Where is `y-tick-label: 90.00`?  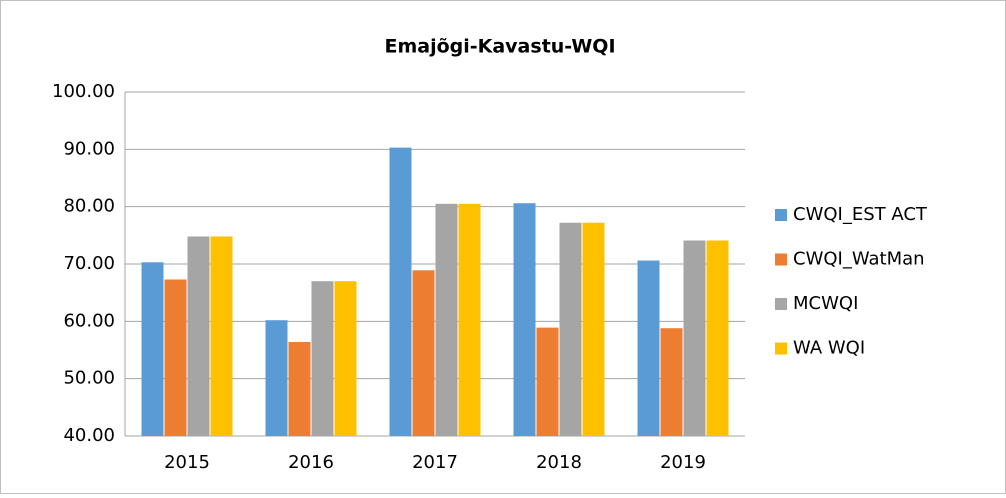
y-tick-label: 90.00 is located at coordinates (89, 148).